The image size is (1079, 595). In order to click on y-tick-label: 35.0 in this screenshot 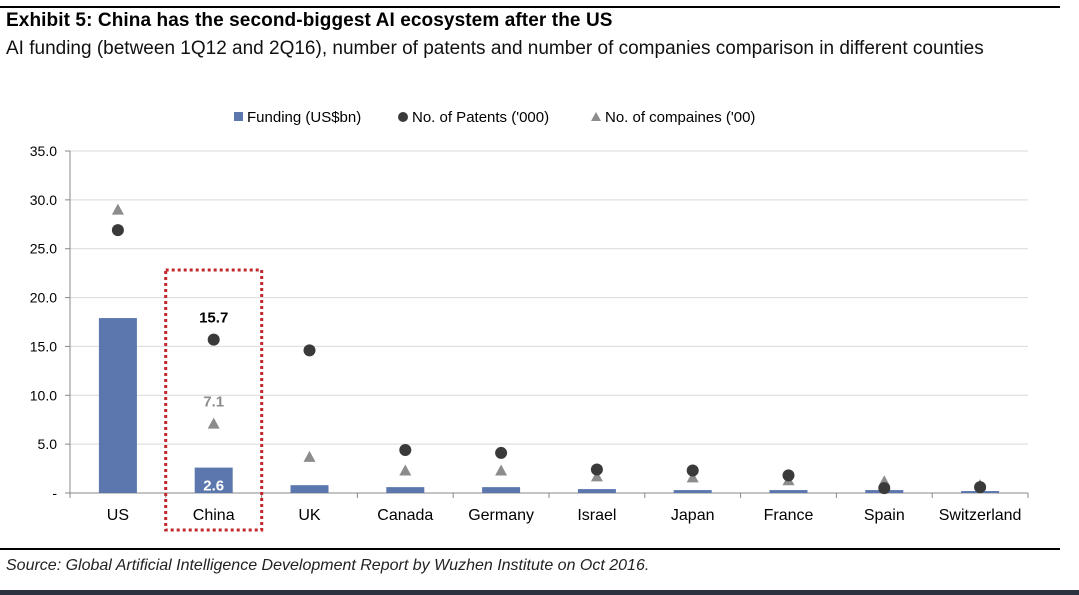, I will do `click(43, 151)`.